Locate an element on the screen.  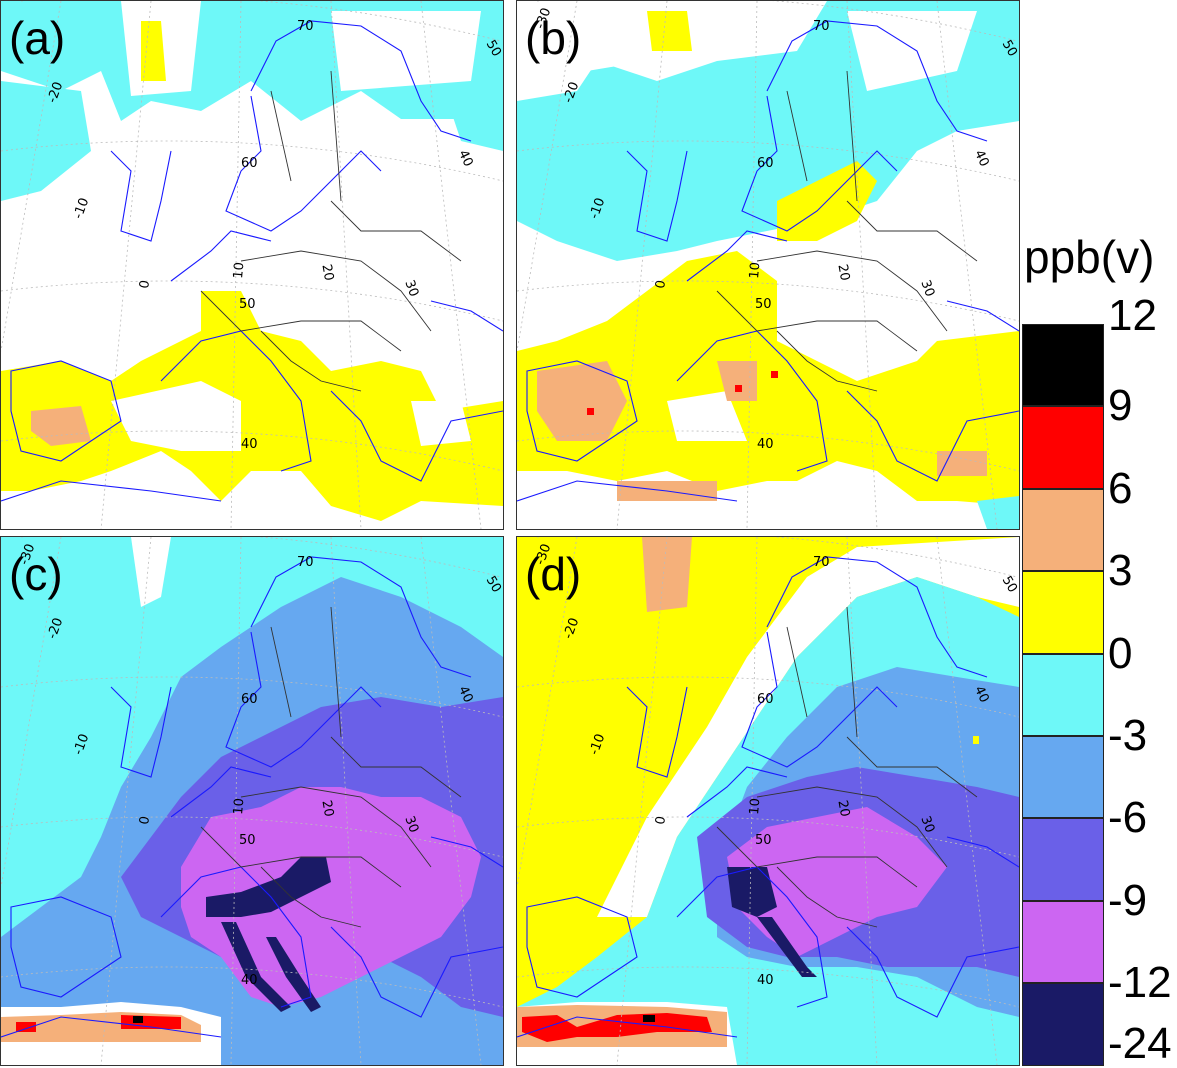
colorbar-tick-label: -6 is located at coordinates (1128, 818).